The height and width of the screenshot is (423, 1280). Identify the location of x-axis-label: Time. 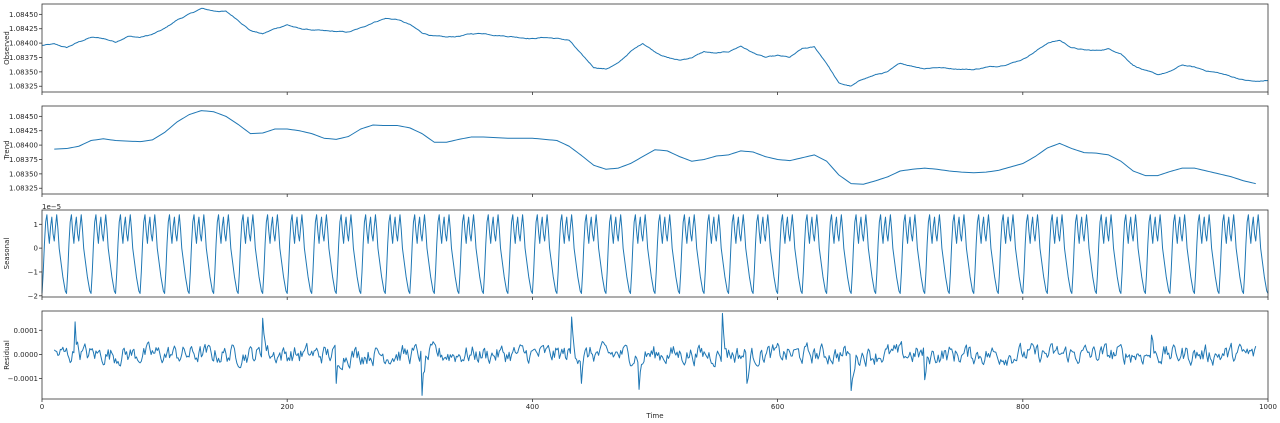
(654, 416).